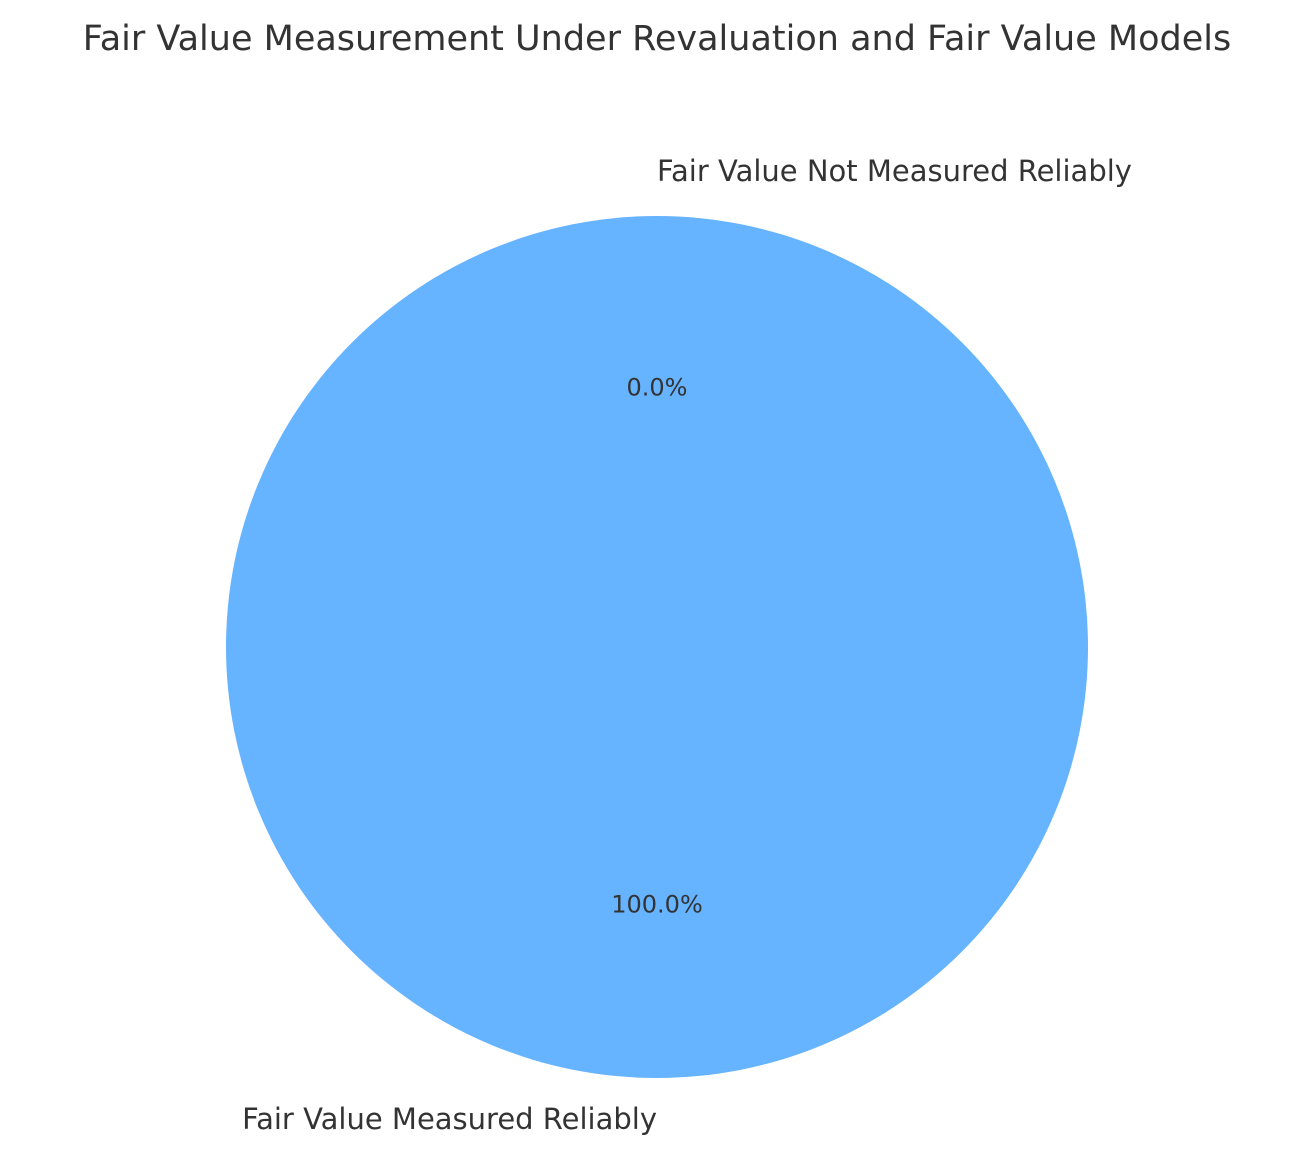  I want to click on percent-label-fair-value-measured-reliably: 100.0%, so click(657, 905).